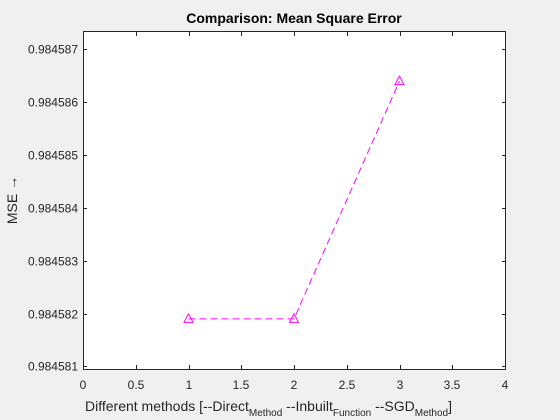 This screenshot has height=420, width=560. Describe the element at coordinates (136, 385) in the screenshot. I see `x-tick-label: 0.5` at that location.